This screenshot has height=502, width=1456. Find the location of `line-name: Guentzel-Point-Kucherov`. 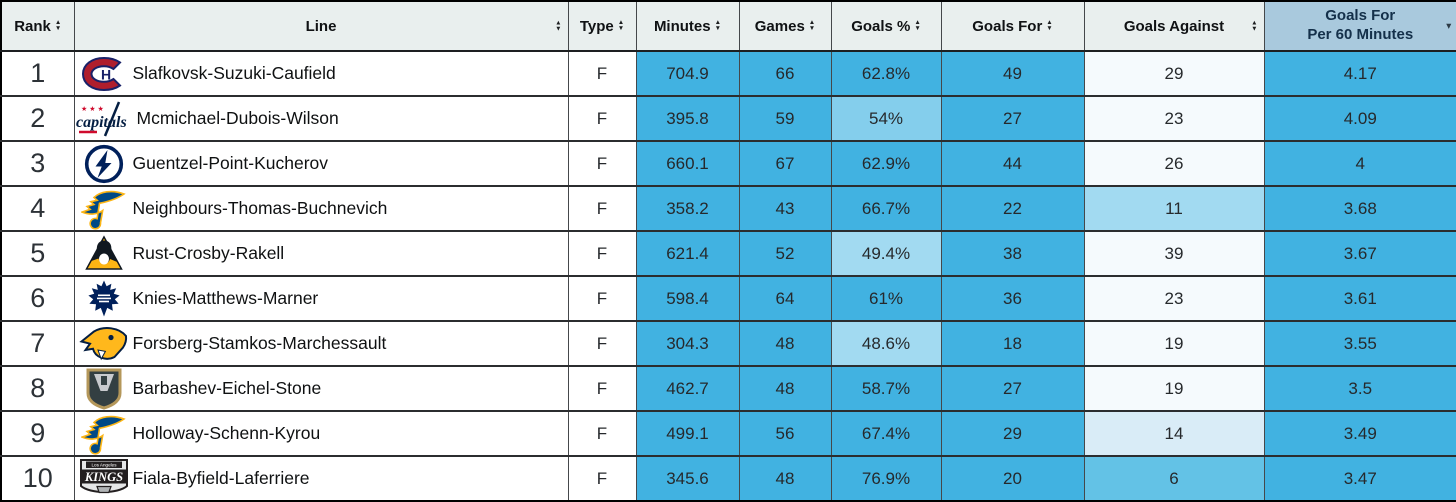

line-name: Guentzel-Point-Kucherov is located at coordinates (230, 163).